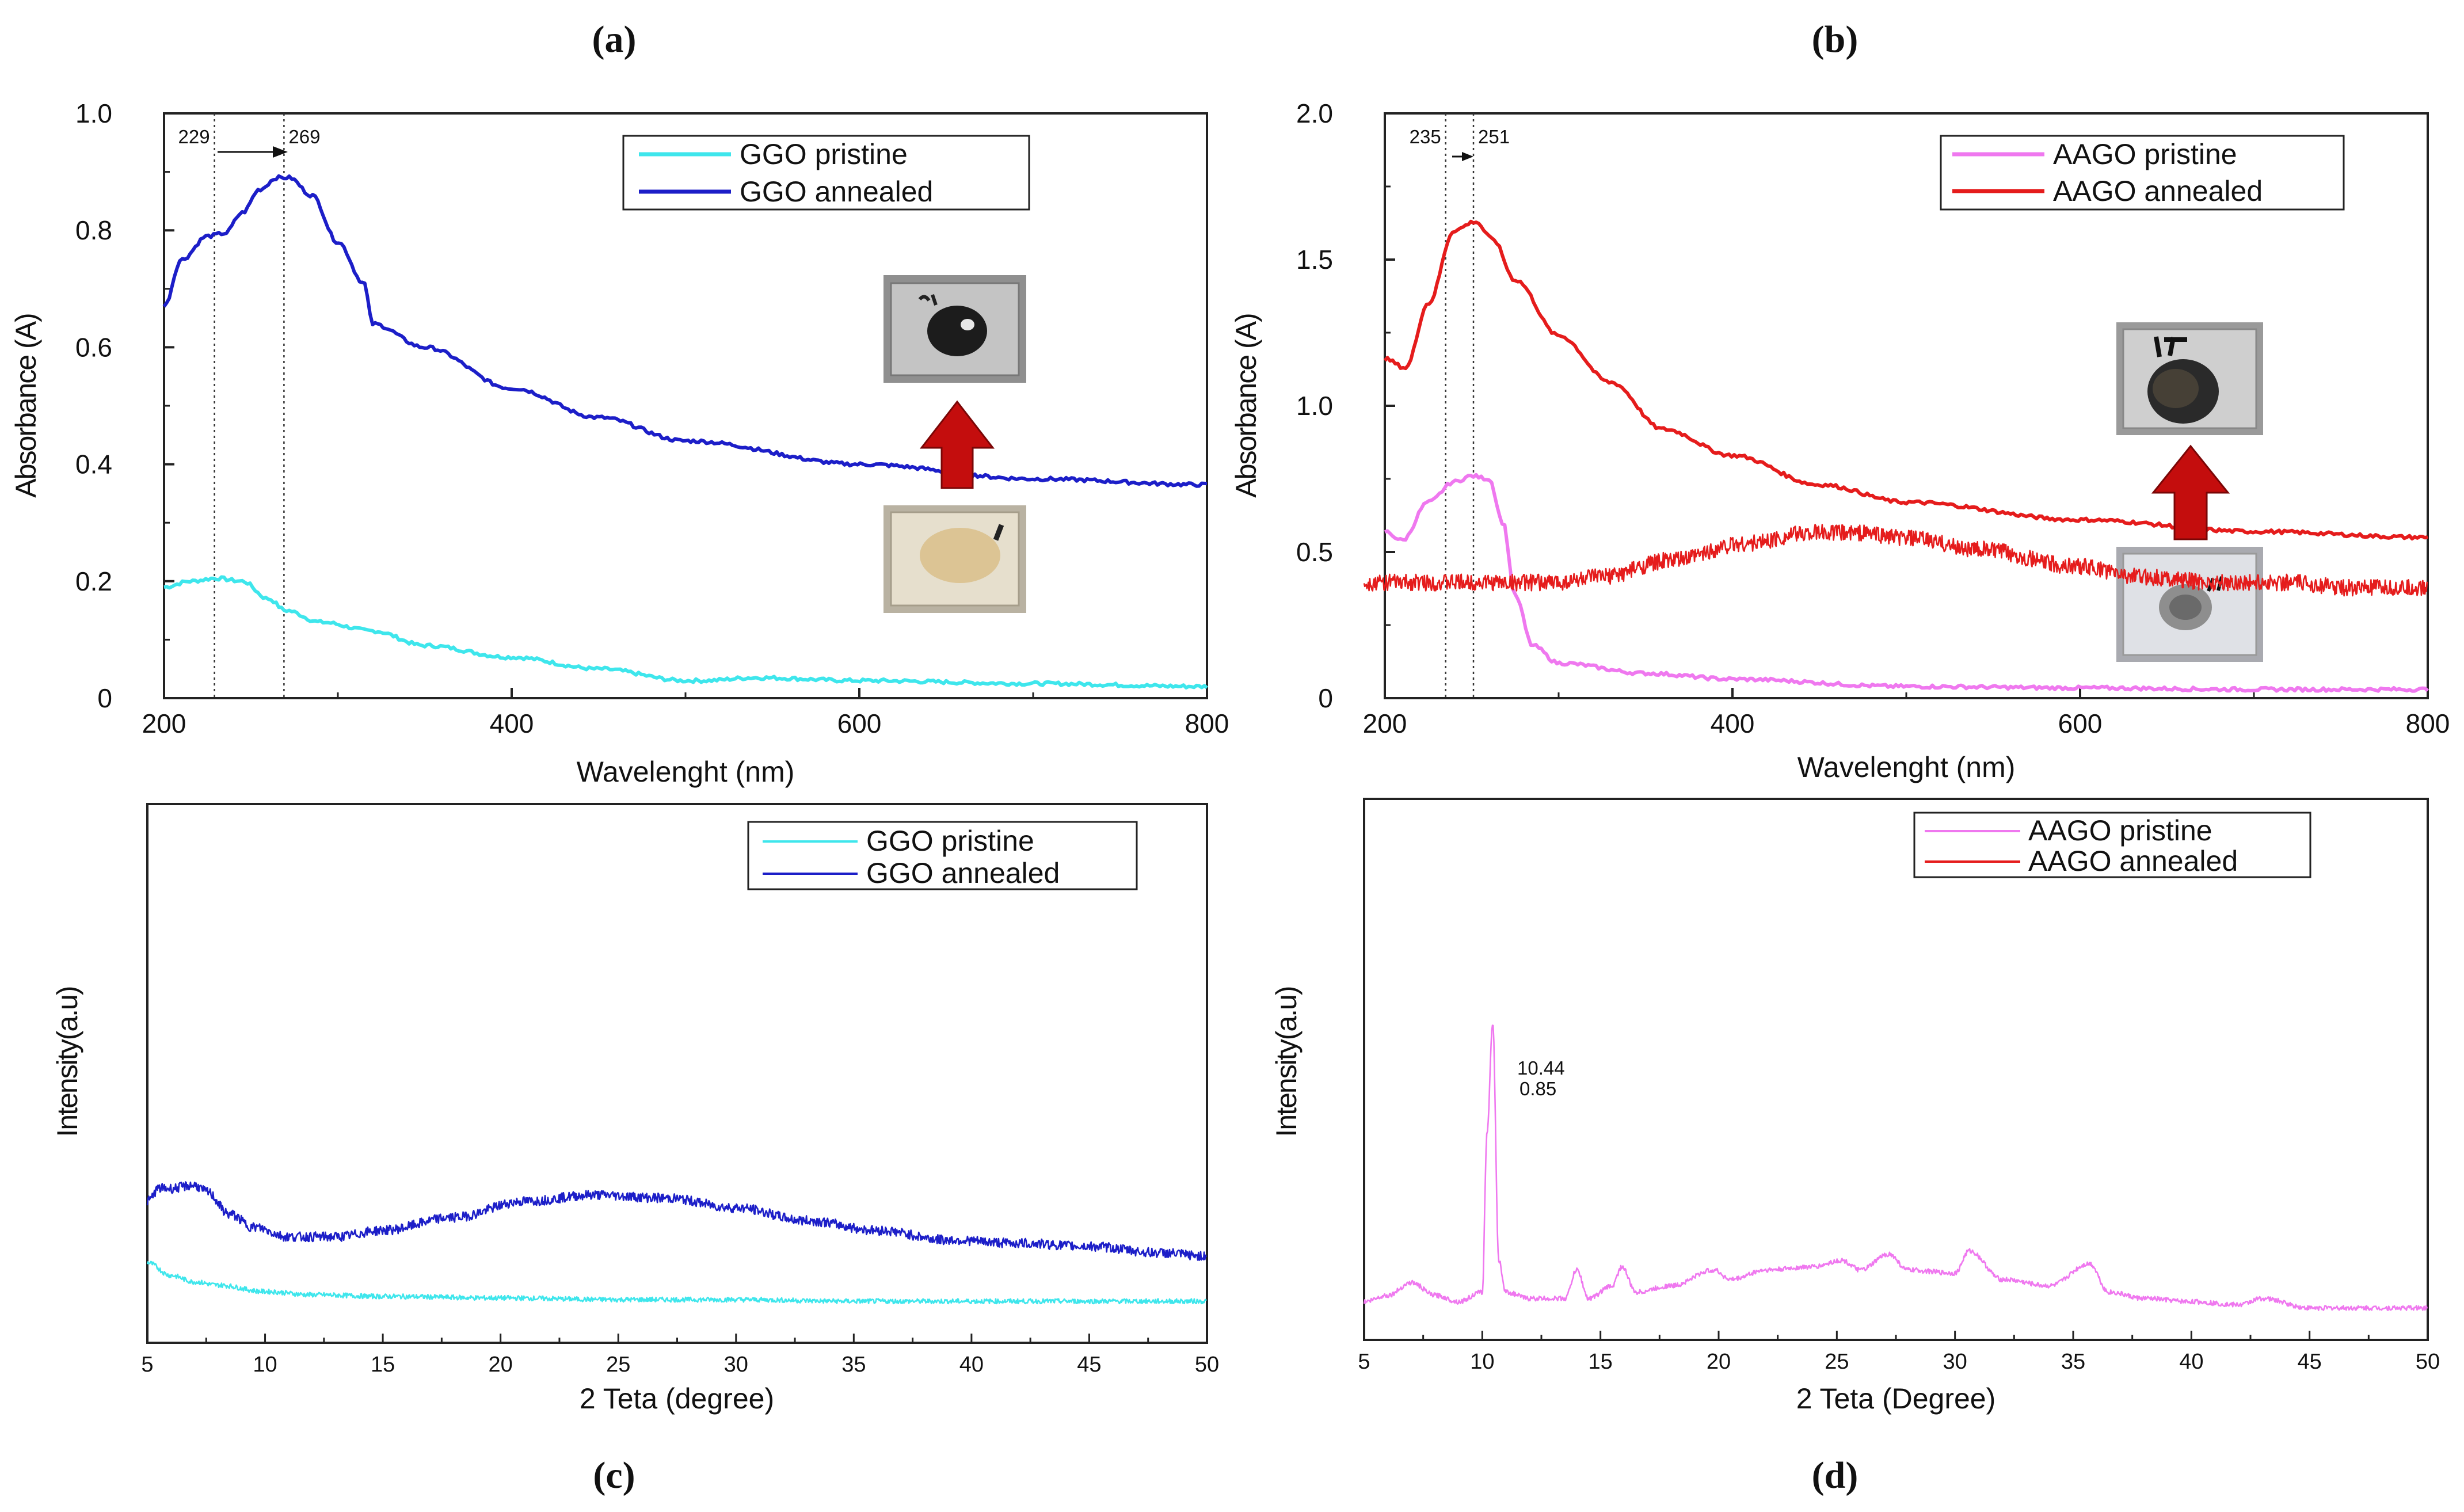  I want to click on y-tick-label: 0.6, so click(93, 347).